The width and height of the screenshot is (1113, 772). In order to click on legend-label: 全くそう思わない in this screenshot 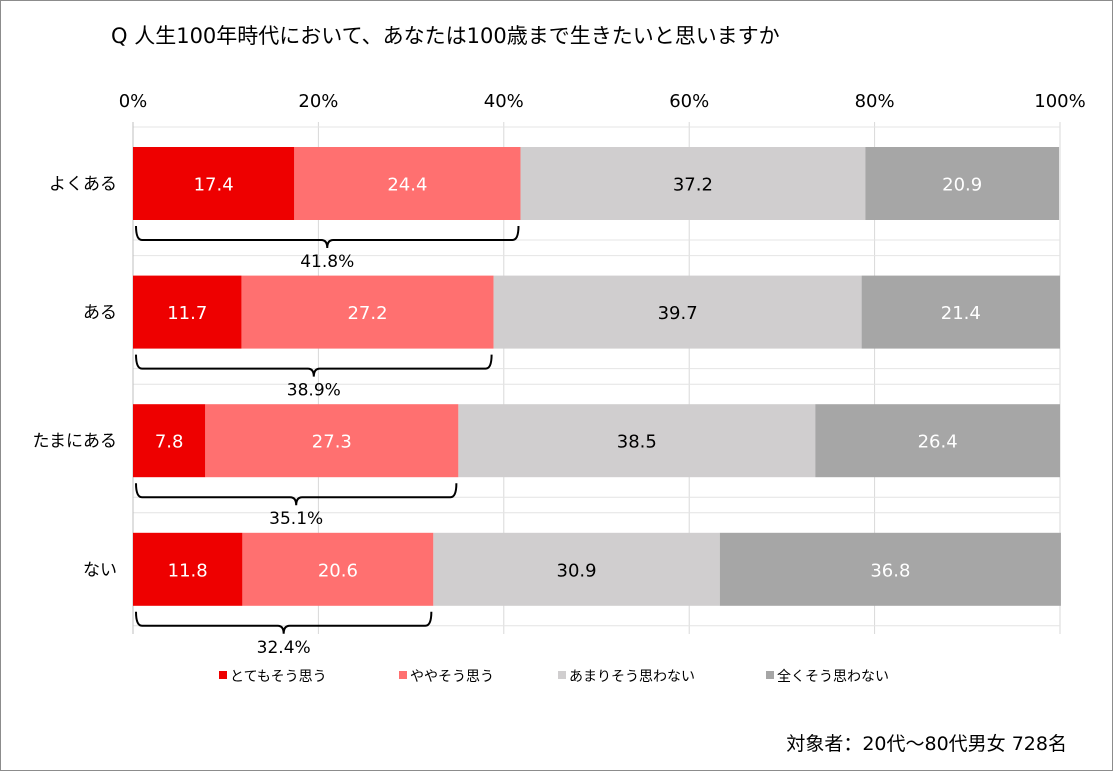, I will do `click(833, 676)`.